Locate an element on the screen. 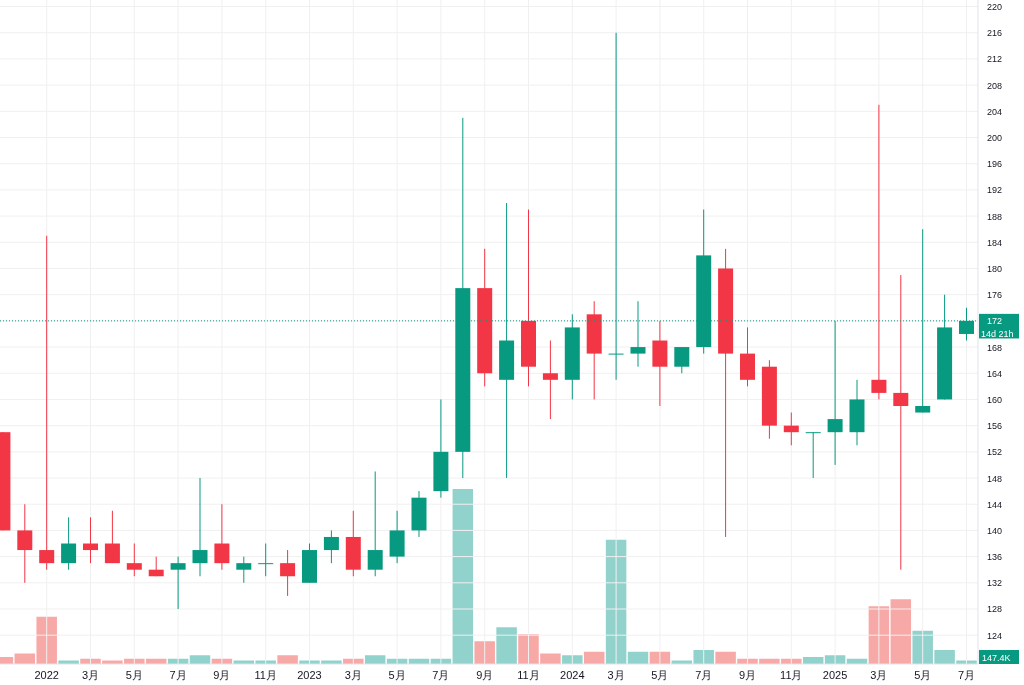  y-tick-label: 156 is located at coordinates (995, 426).